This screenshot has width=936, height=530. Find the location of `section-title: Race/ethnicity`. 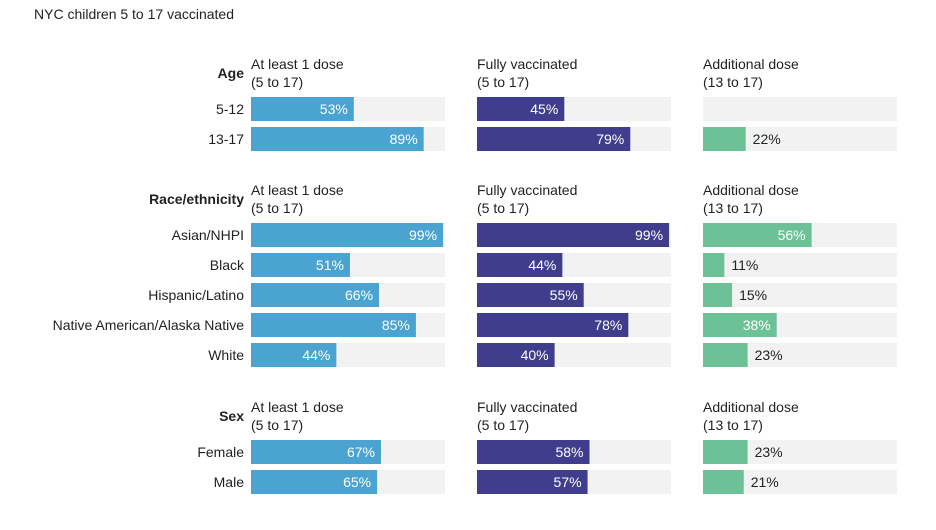

section-title: Race/ethnicity is located at coordinates (196, 199).